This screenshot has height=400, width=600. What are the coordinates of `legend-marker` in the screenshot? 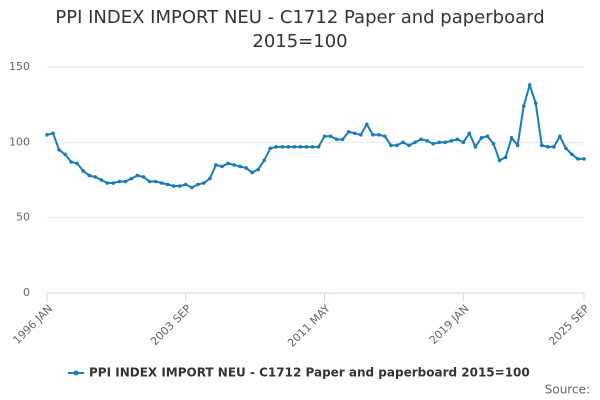 It's located at (76, 373).